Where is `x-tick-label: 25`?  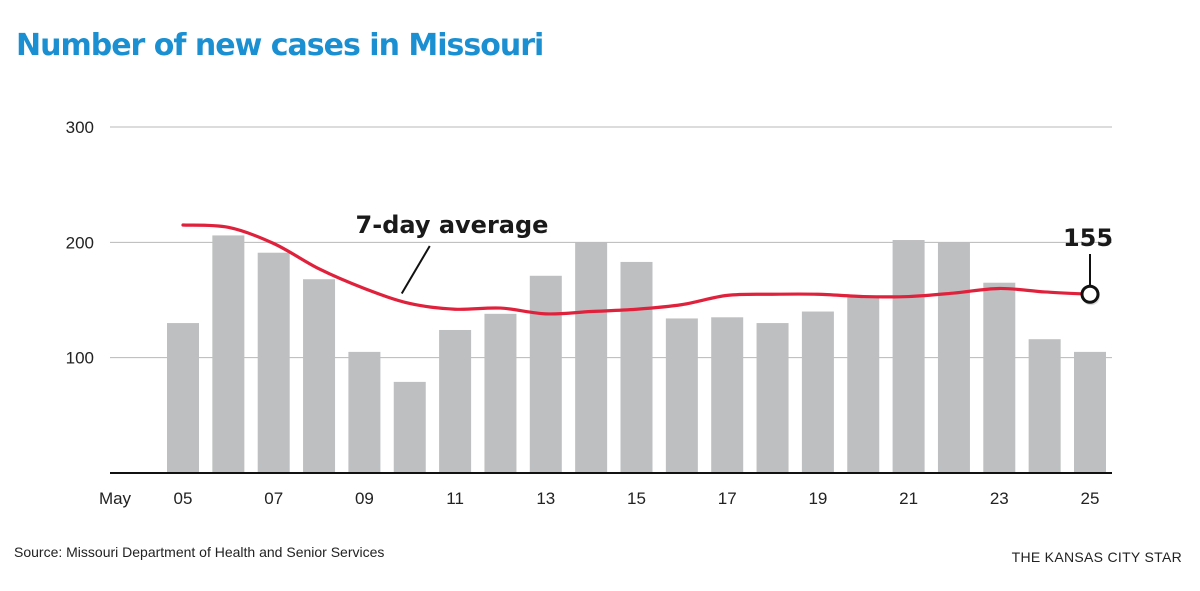
x-tick-label: 25 is located at coordinates (1090, 498).